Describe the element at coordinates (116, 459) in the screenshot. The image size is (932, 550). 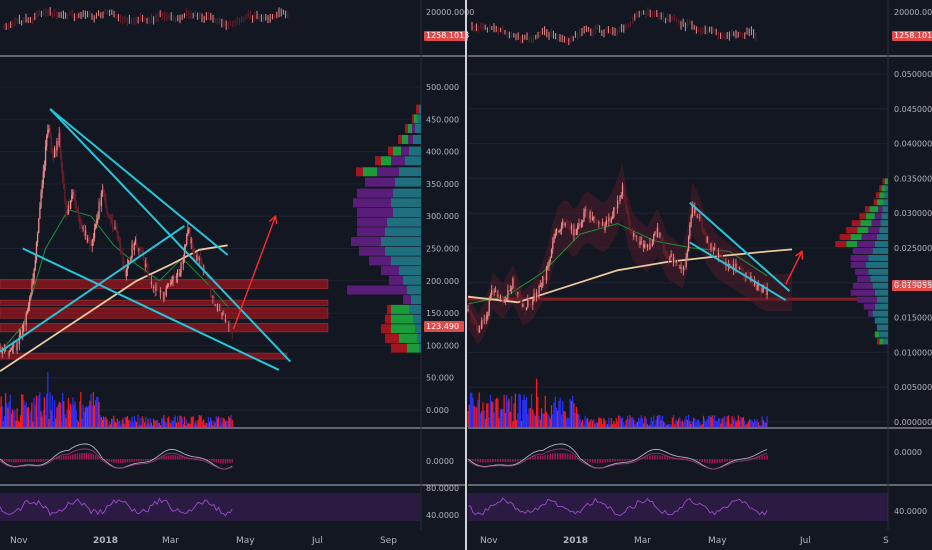
I see `macd-signal-line` at that location.